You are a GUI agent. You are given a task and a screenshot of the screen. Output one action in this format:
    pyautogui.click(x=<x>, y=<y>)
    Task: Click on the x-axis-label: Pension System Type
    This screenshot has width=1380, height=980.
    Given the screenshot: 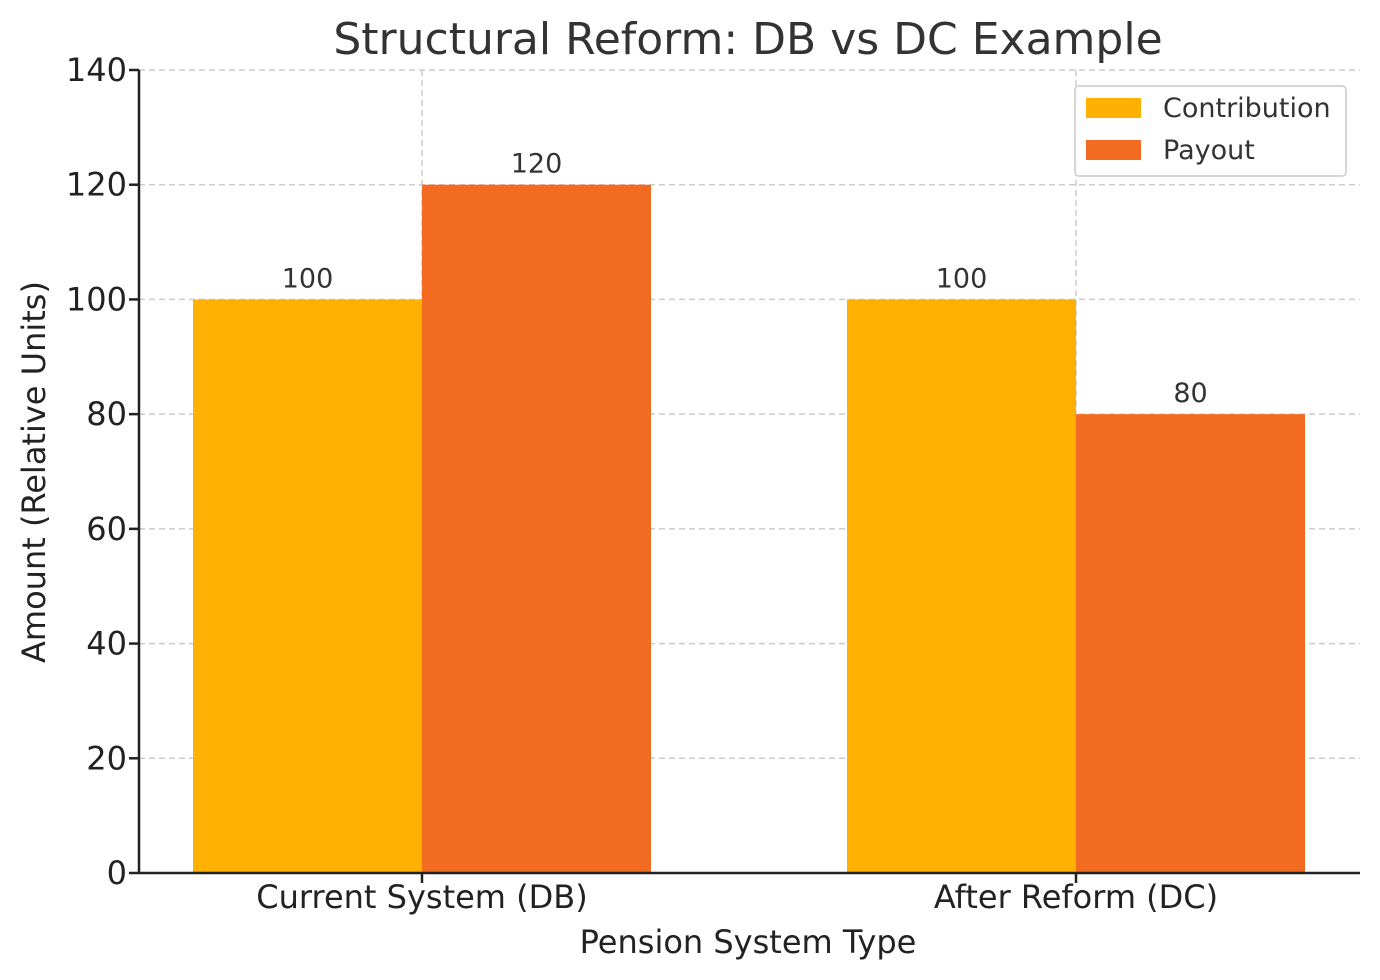 What is the action you would take?
    pyautogui.click(x=748, y=942)
    